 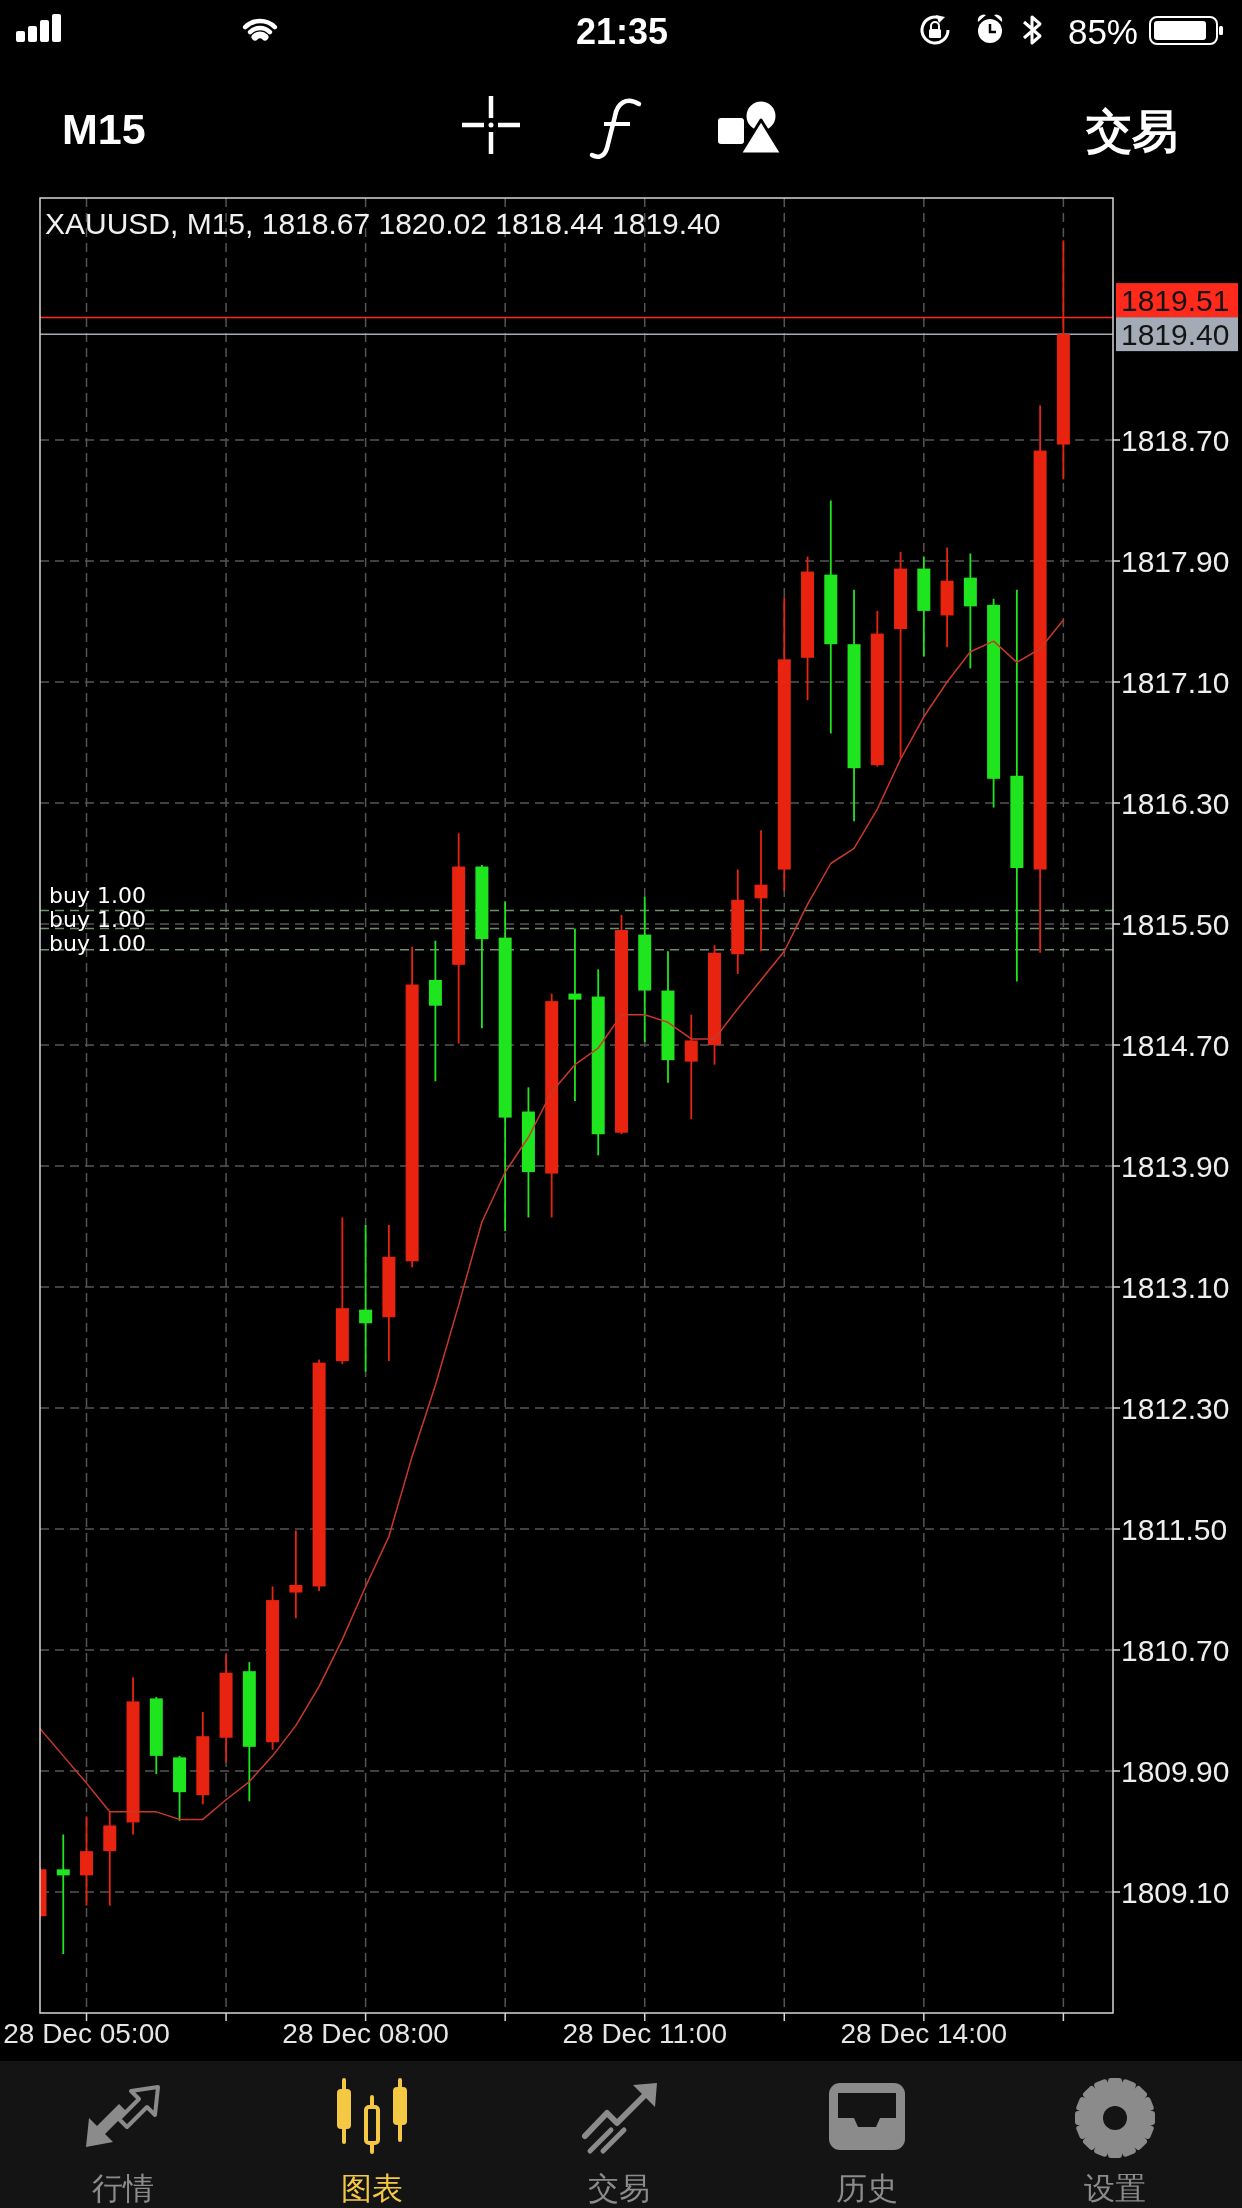 What do you see at coordinates (372, 2188) in the screenshot?
I see `text: 图表` at bounding box center [372, 2188].